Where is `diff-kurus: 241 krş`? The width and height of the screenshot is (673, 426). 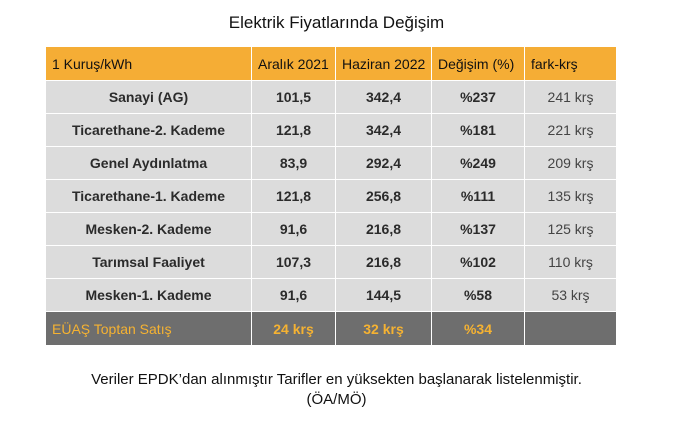 diff-kurus: 241 krş is located at coordinates (570, 97).